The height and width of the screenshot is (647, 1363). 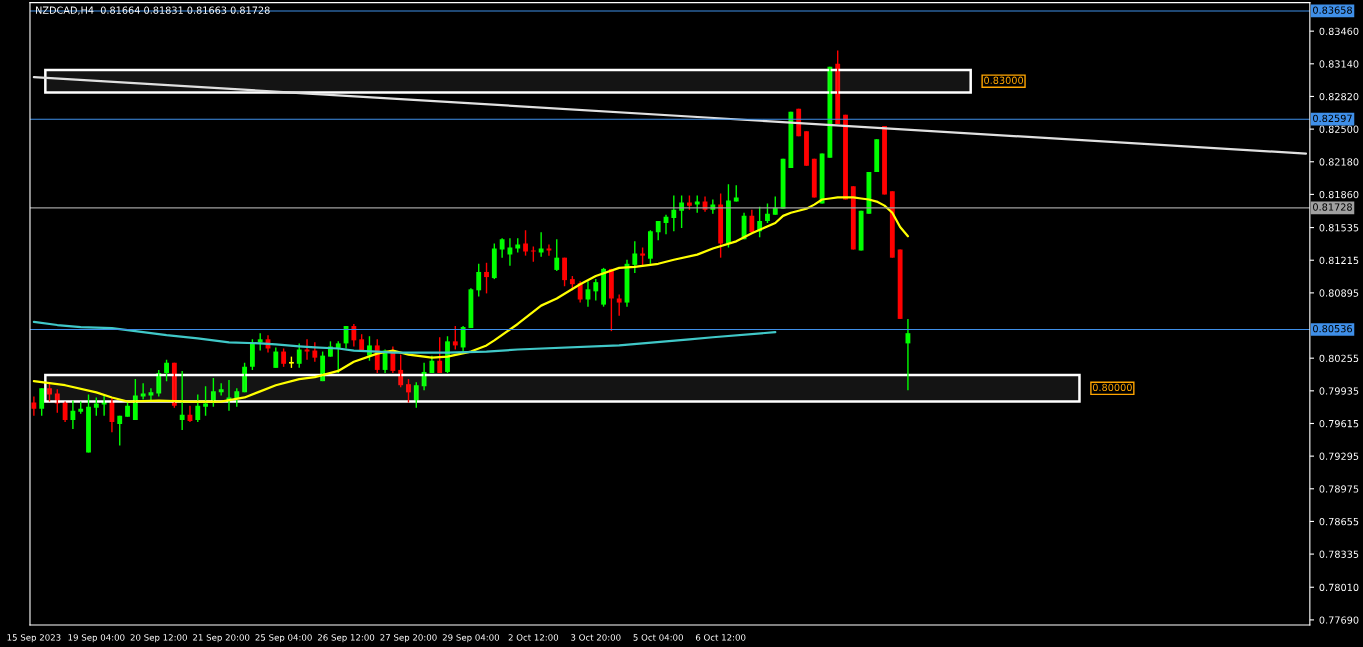 I want to click on y-tick-label: 0.81860, so click(x=1339, y=194).